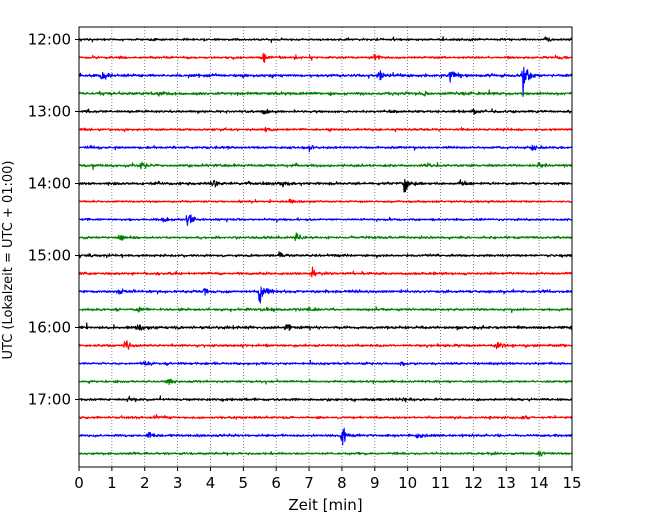 The width and height of the screenshot is (650, 520). What do you see at coordinates (539, 483) in the screenshot?
I see `x-tick-label: 14` at bounding box center [539, 483].